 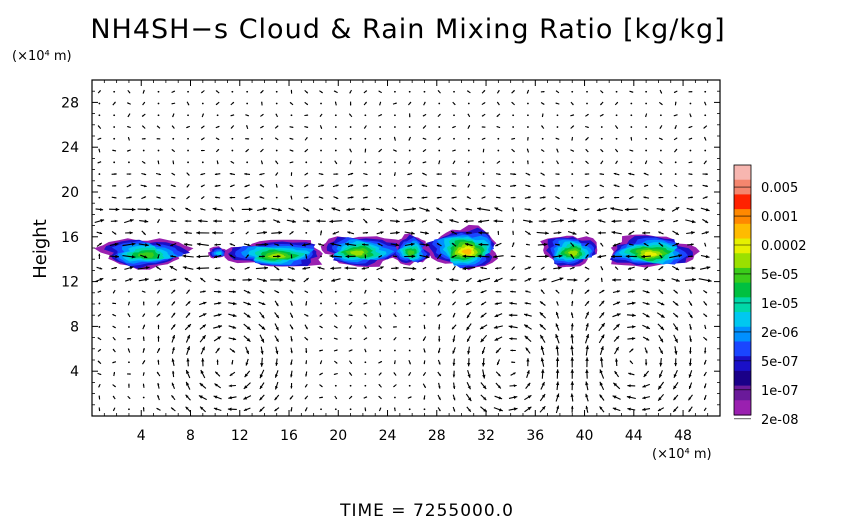 What do you see at coordinates (70, 103) in the screenshot?
I see `y-tick-label: 28` at bounding box center [70, 103].